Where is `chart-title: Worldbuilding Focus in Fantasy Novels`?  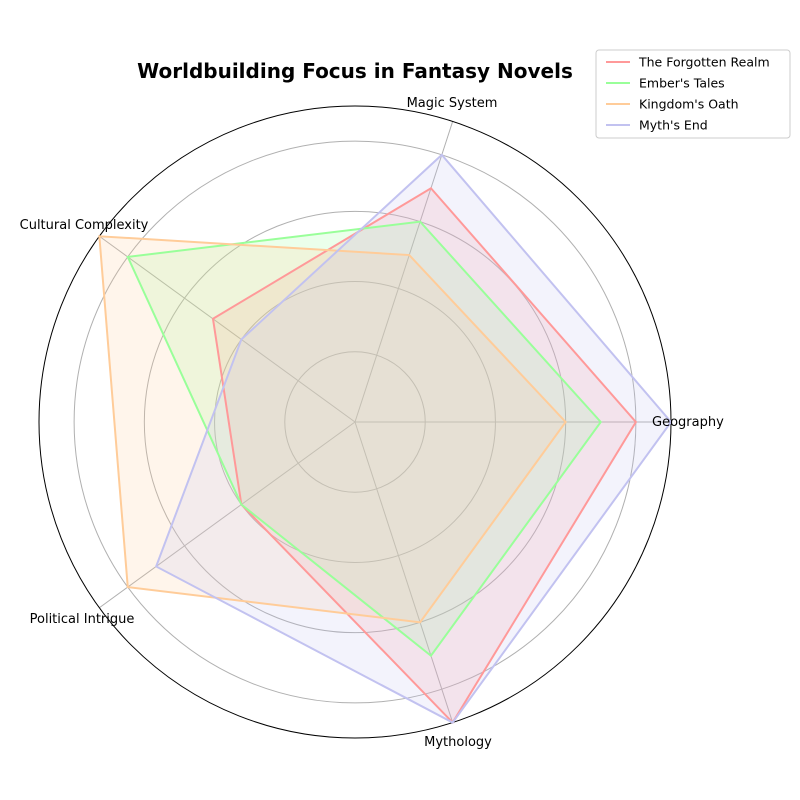
chart-title: Worldbuilding Focus in Fantasy Novels is located at coordinates (355, 71).